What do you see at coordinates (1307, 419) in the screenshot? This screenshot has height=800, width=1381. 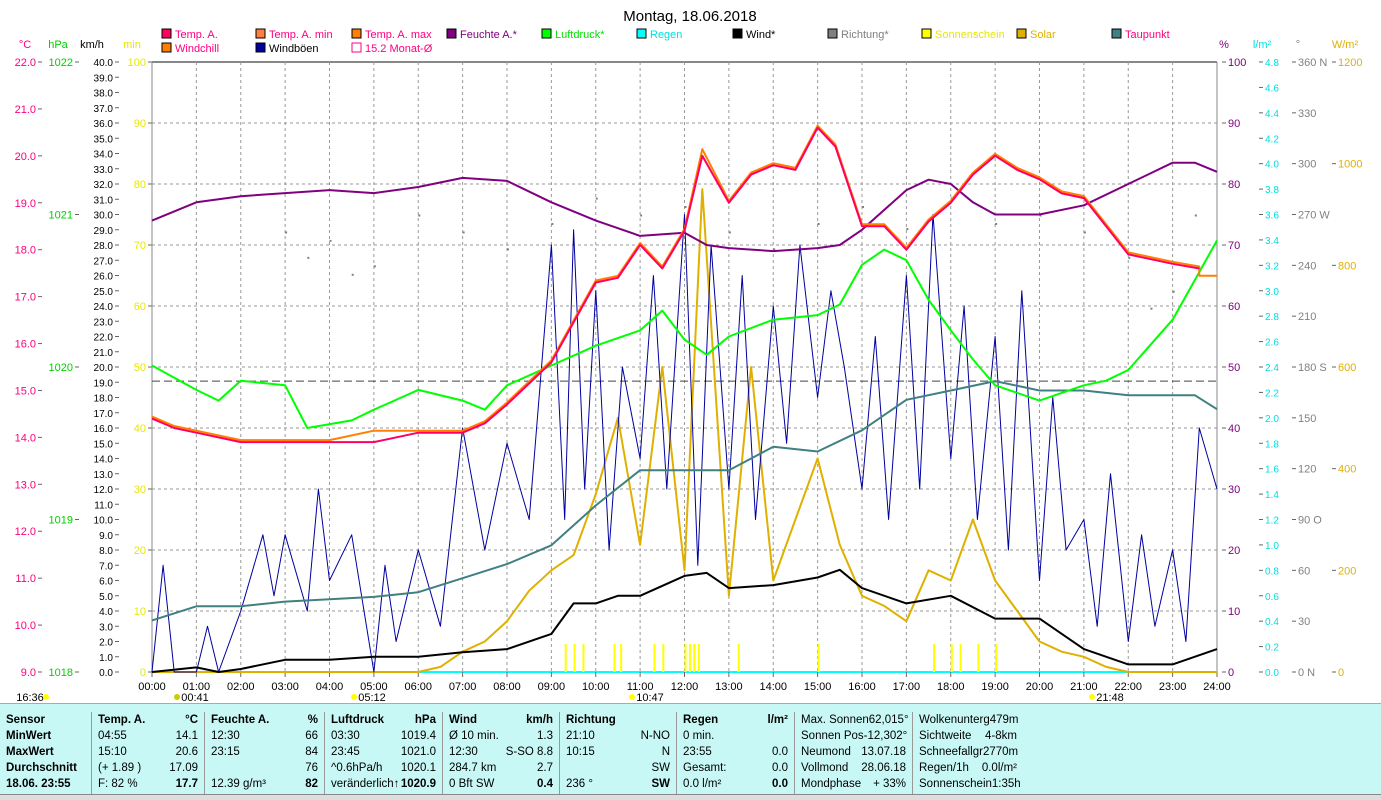 I see `axis-tick-label-dir: 150` at bounding box center [1307, 419].